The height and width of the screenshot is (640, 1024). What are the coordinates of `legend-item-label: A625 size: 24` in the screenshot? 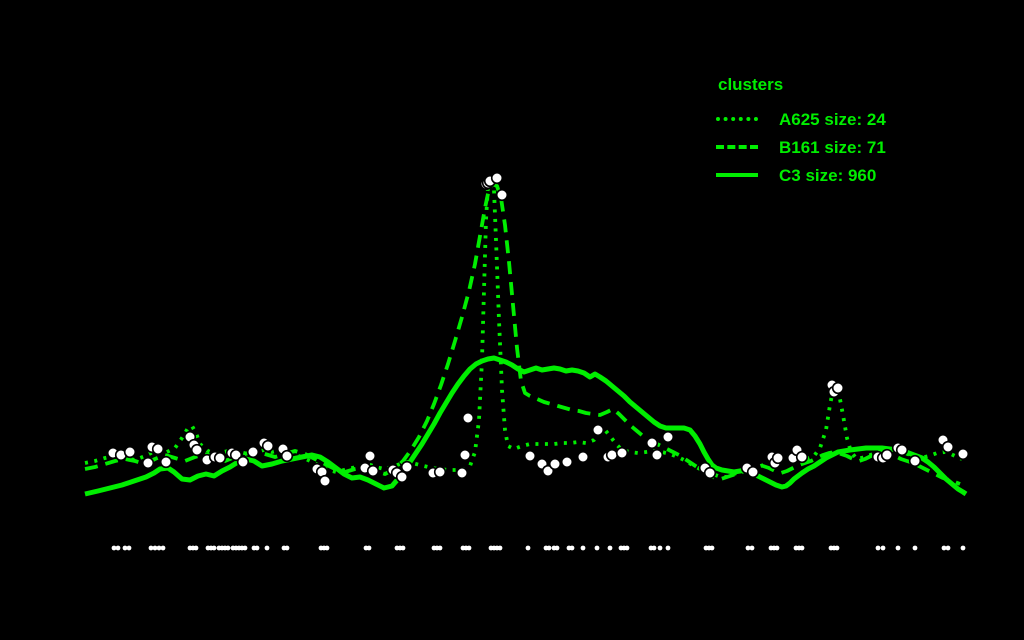 It's located at (832, 119).